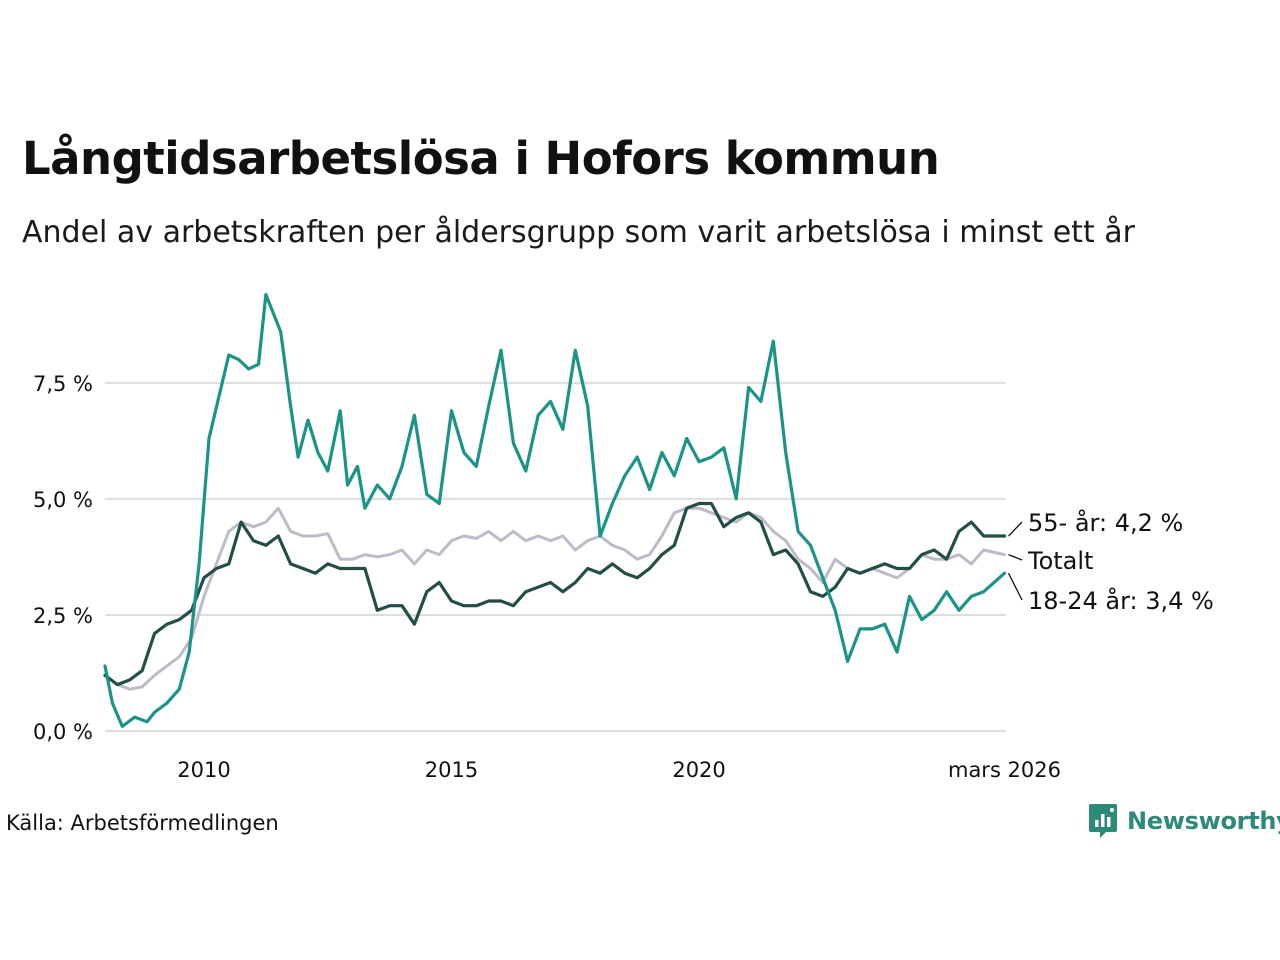  I want to click on source-note: Källa: Arbetsförmedlingen, so click(142, 823).